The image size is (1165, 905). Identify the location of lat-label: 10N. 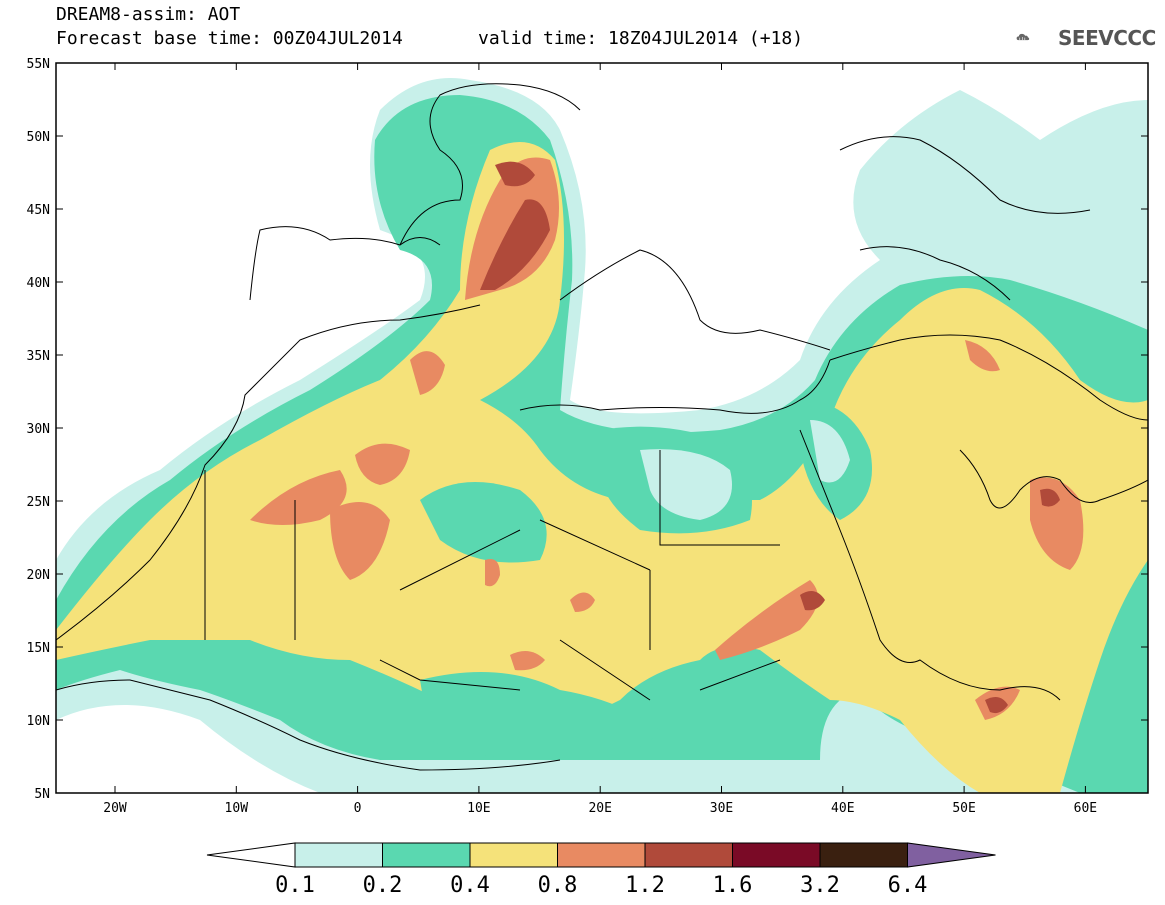
(38, 721).